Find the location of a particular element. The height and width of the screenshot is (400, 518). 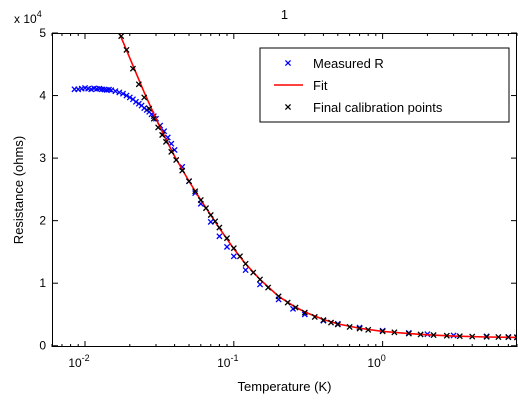

y-axis-multiplier: x 104 is located at coordinates (28, 17).